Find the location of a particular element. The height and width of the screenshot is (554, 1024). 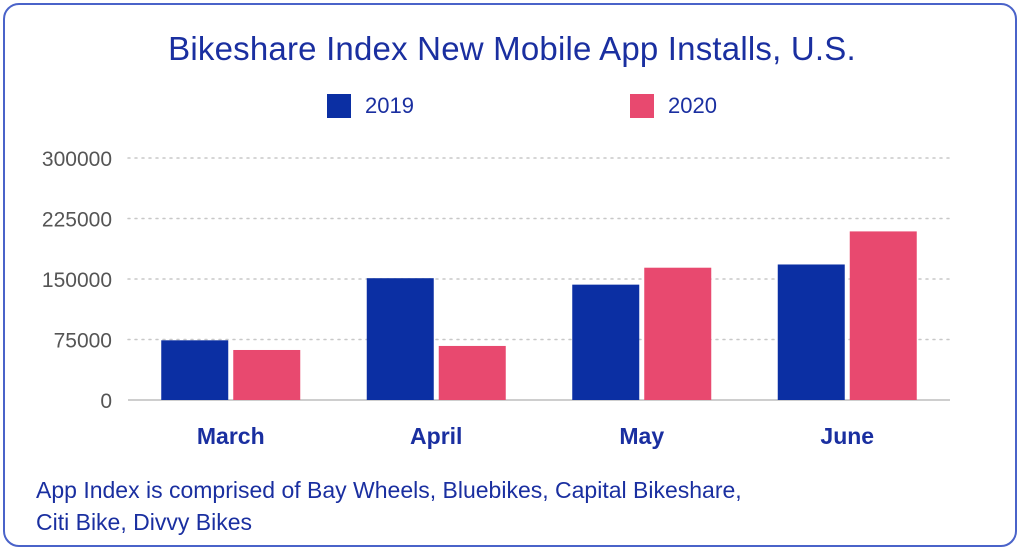

bar-2020-april is located at coordinates (472, 372).